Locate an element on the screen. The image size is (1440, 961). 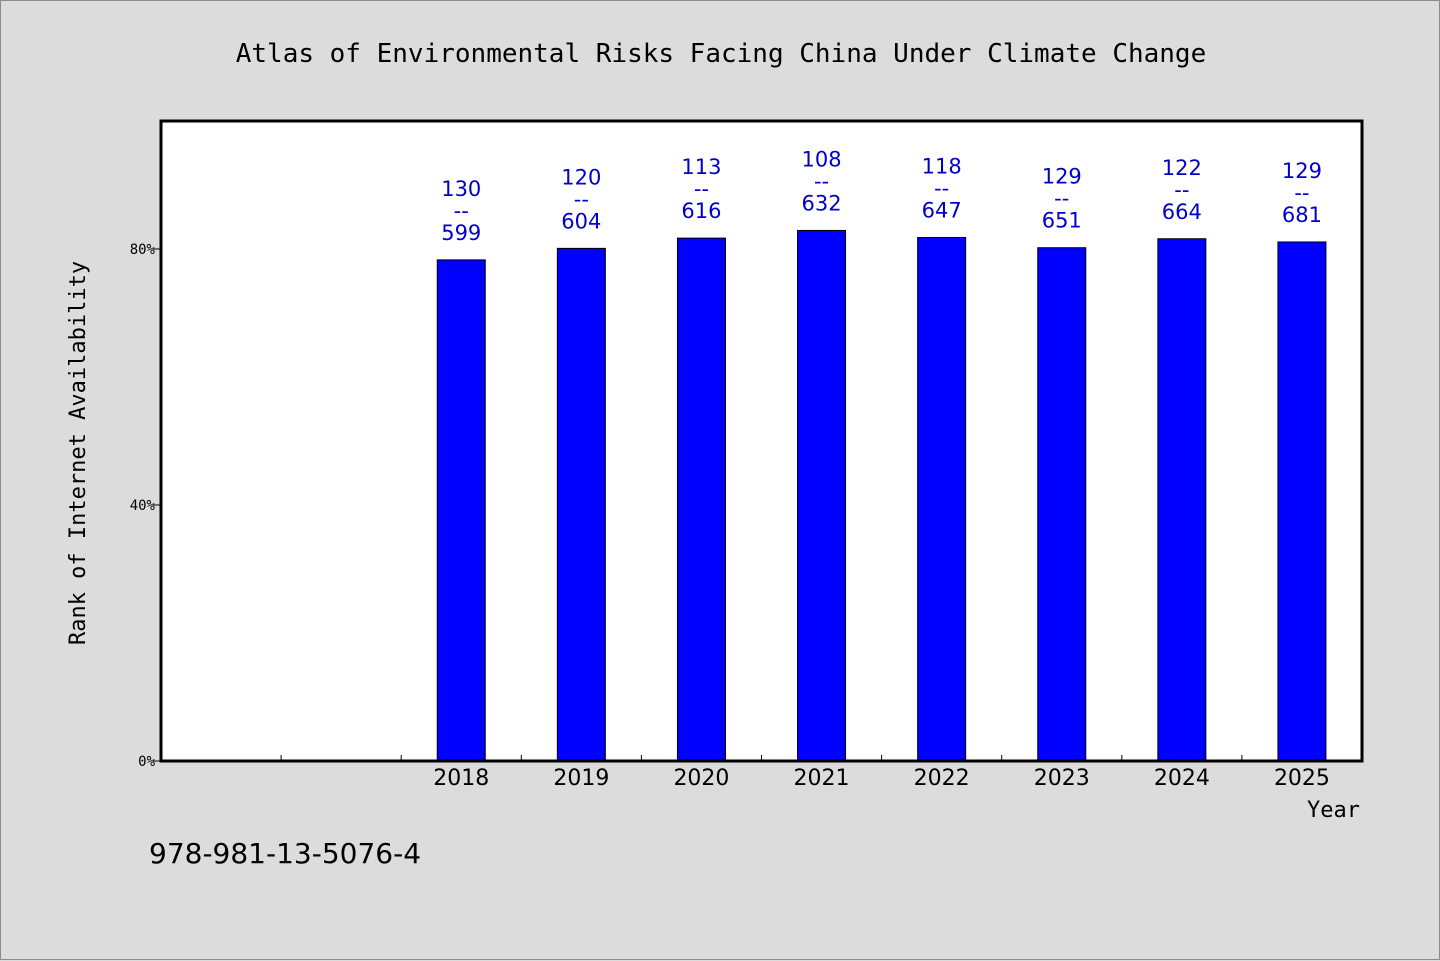
isbn-text: 978-981-13-5076-4 is located at coordinates (285, 853).